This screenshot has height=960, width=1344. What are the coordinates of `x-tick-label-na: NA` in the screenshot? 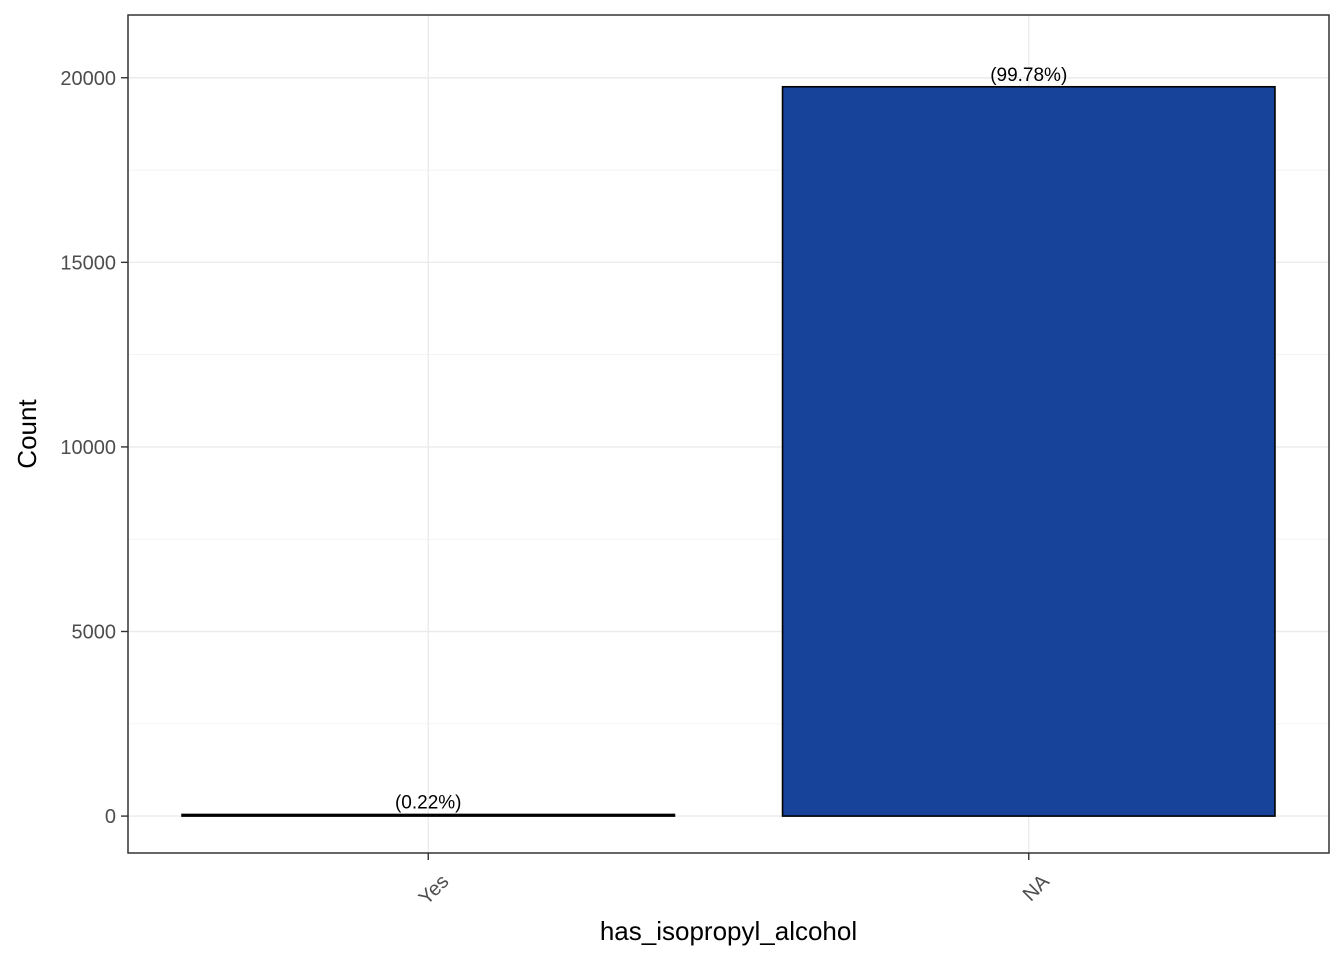 It's located at (1037, 888).